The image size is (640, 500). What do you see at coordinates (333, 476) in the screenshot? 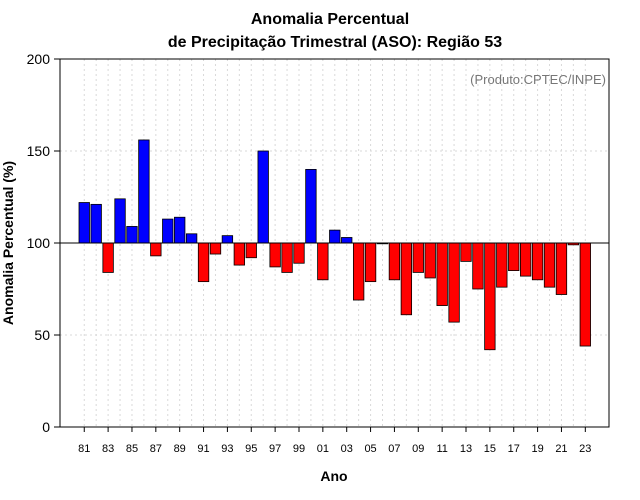
I see `x-axis-label: Ano` at bounding box center [333, 476].